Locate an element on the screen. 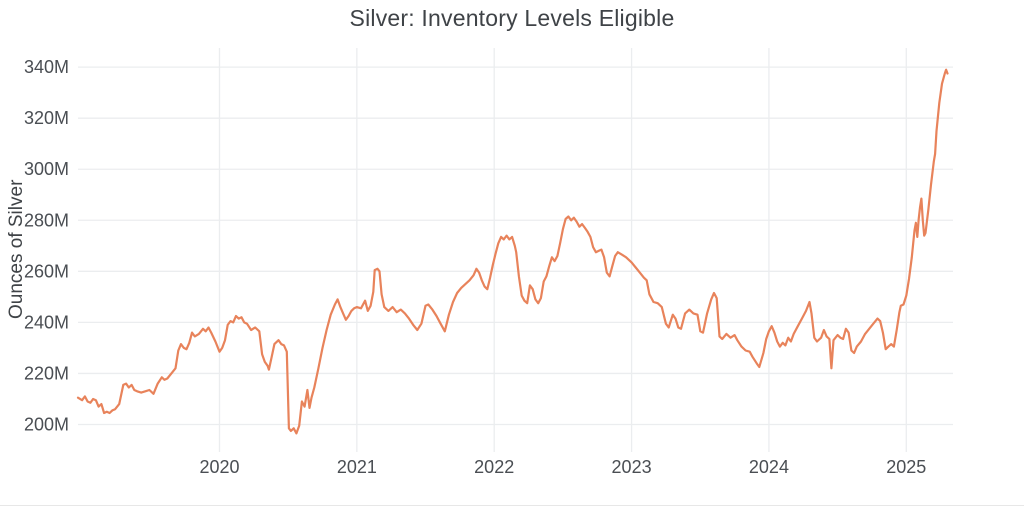 This screenshot has height=512, width=1024. y-tick-label: 320M is located at coordinates (46, 118).